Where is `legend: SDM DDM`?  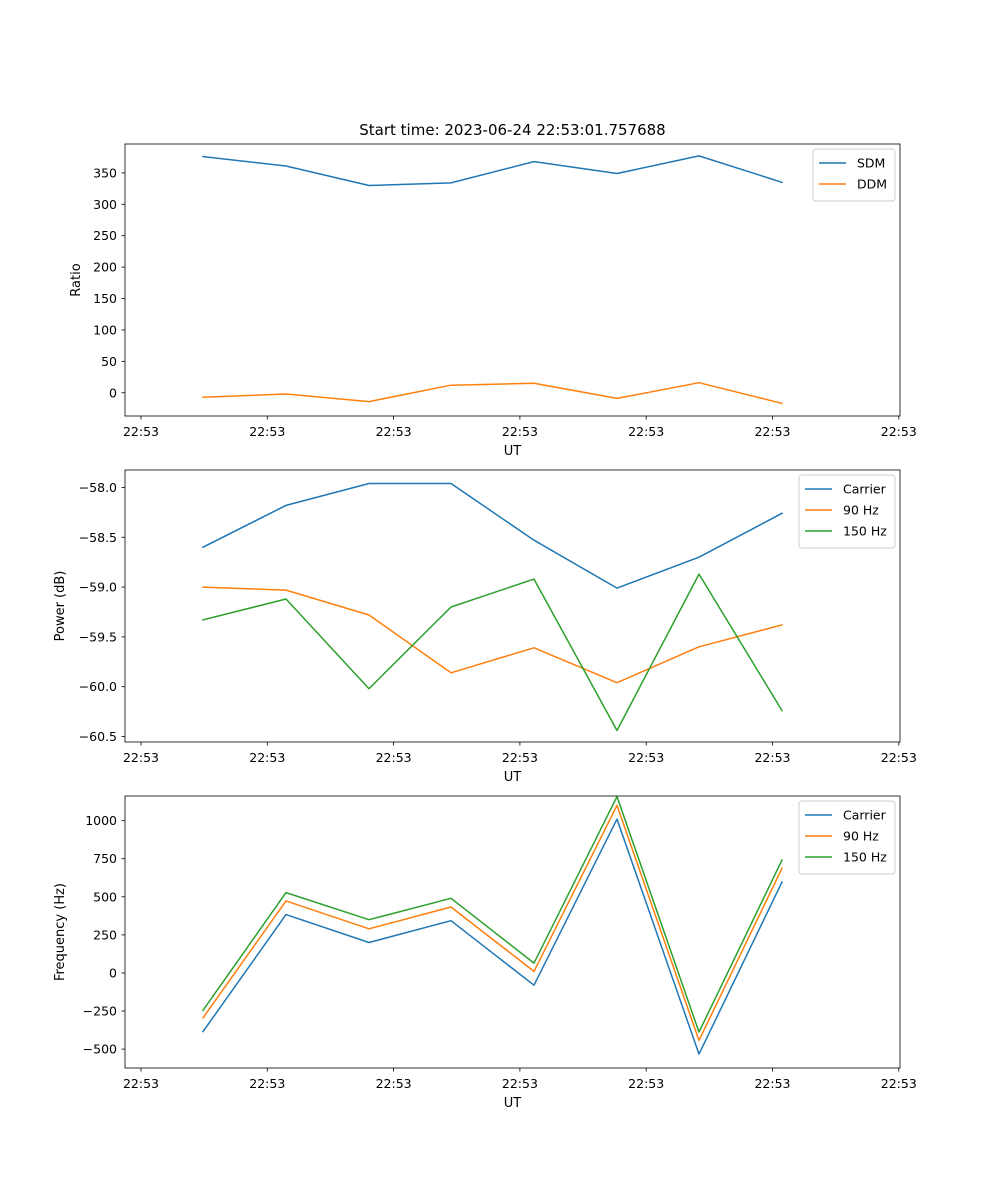 legend: SDM DDM is located at coordinates (854, 175).